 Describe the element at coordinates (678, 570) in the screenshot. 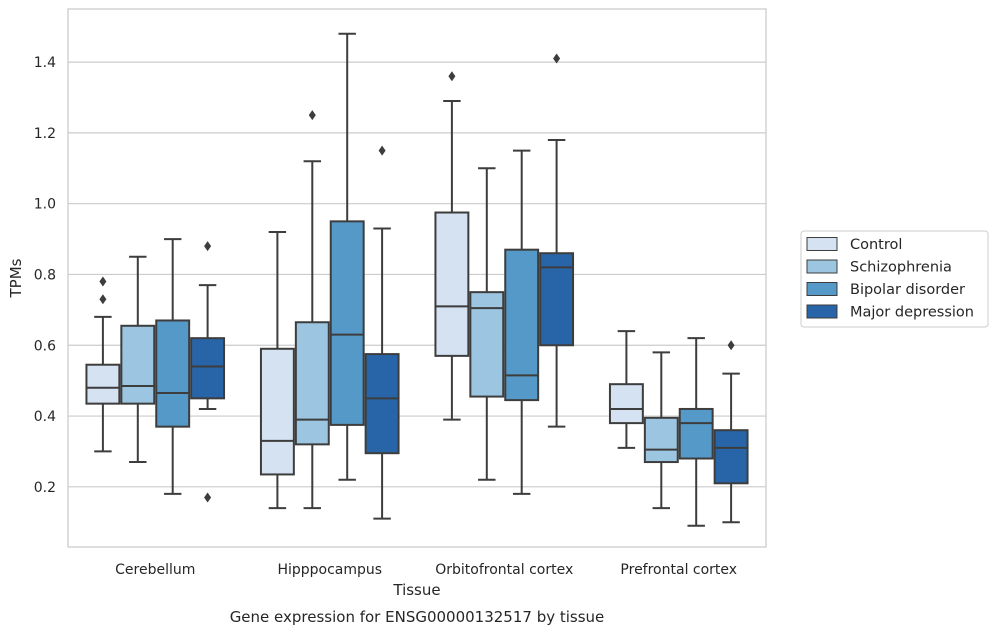

I see `x-tick-label: Prefrontal cortex` at that location.